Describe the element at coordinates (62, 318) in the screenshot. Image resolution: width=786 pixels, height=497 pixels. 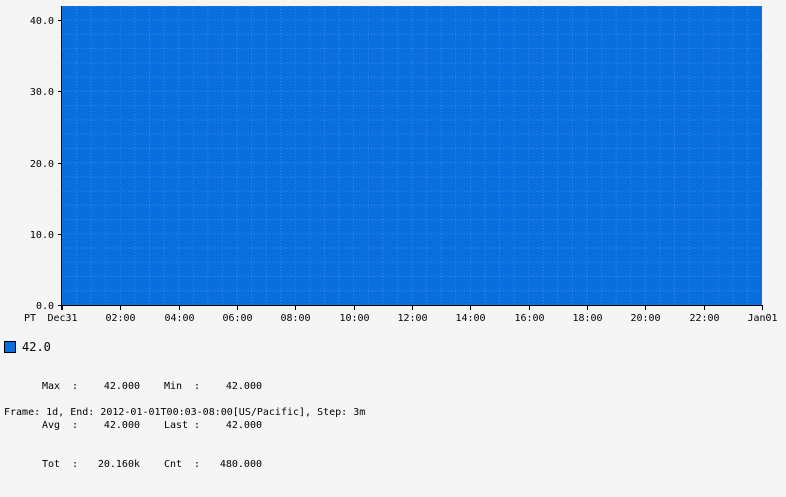
I see `x-tick-label: Dec31` at that location.